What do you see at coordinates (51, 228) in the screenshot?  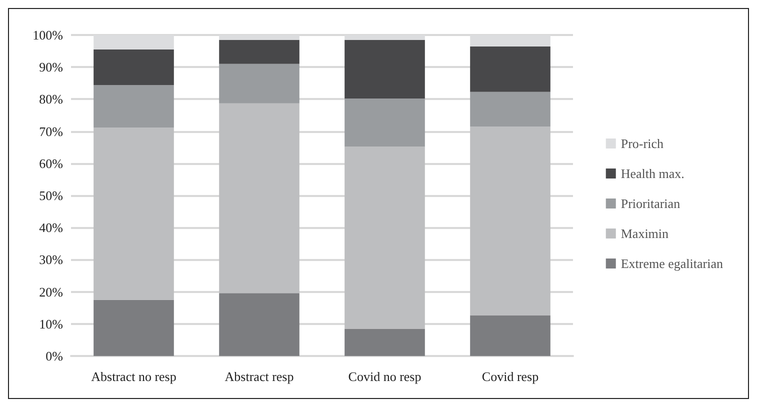 I see `y-tick-label: 40%` at bounding box center [51, 228].